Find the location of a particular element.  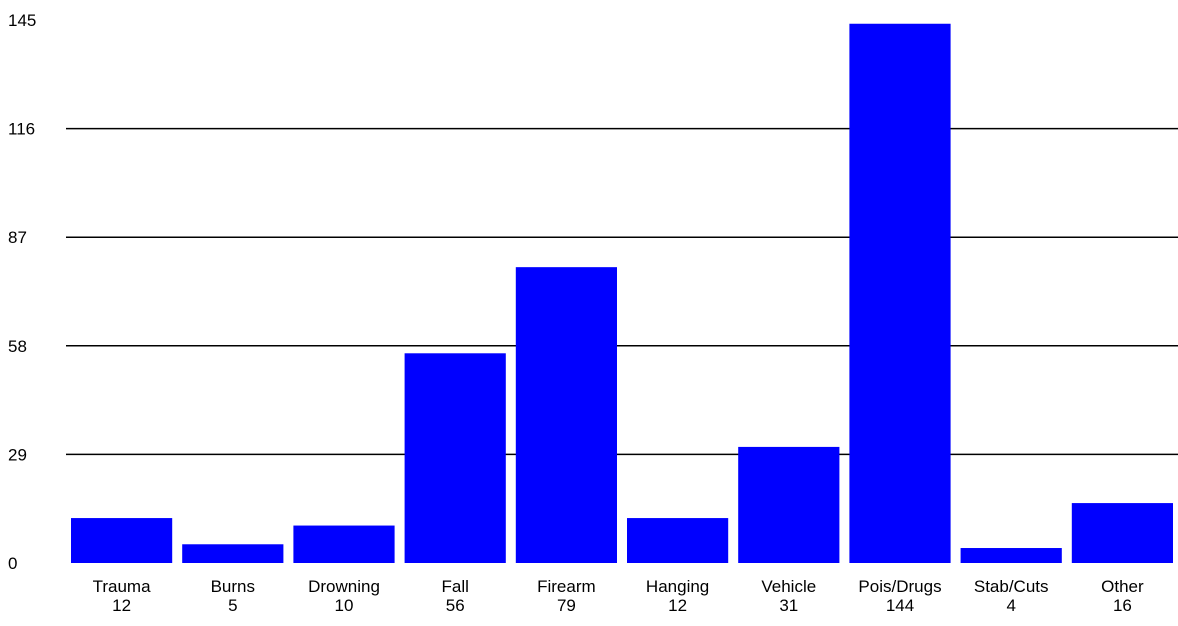

y-tick-label: 87 is located at coordinates (17, 237).